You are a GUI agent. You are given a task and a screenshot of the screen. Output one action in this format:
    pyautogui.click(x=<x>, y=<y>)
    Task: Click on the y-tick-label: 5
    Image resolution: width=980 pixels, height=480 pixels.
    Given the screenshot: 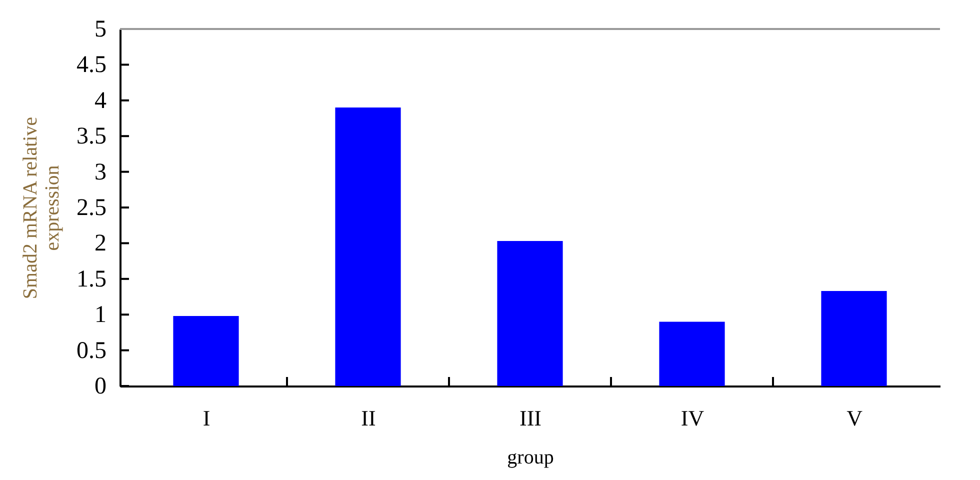 What is the action you would take?
    pyautogui.click(x=100, y=29)
    